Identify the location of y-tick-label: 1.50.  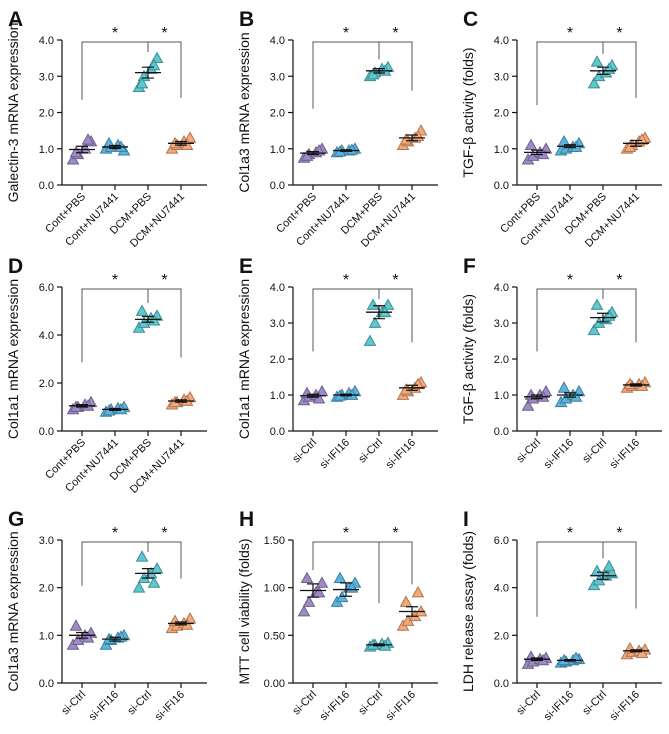
(274, 541).